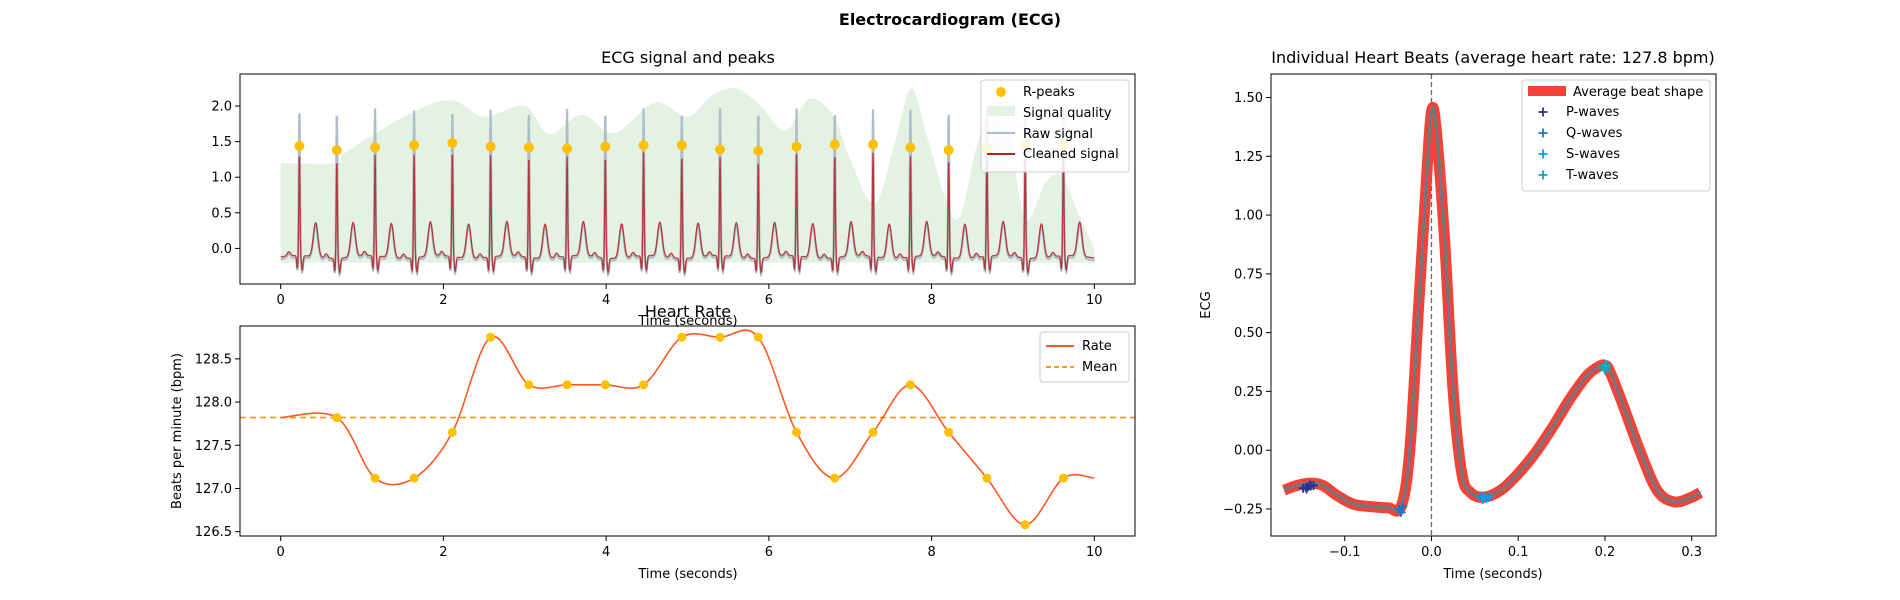 Image resolution: width=1900 pixels, height=600 pixels. What do you see at coordinates (213, 489) in the screenshot?
I see `y-tick-label: 127.0` at bounding box center [213, 489].